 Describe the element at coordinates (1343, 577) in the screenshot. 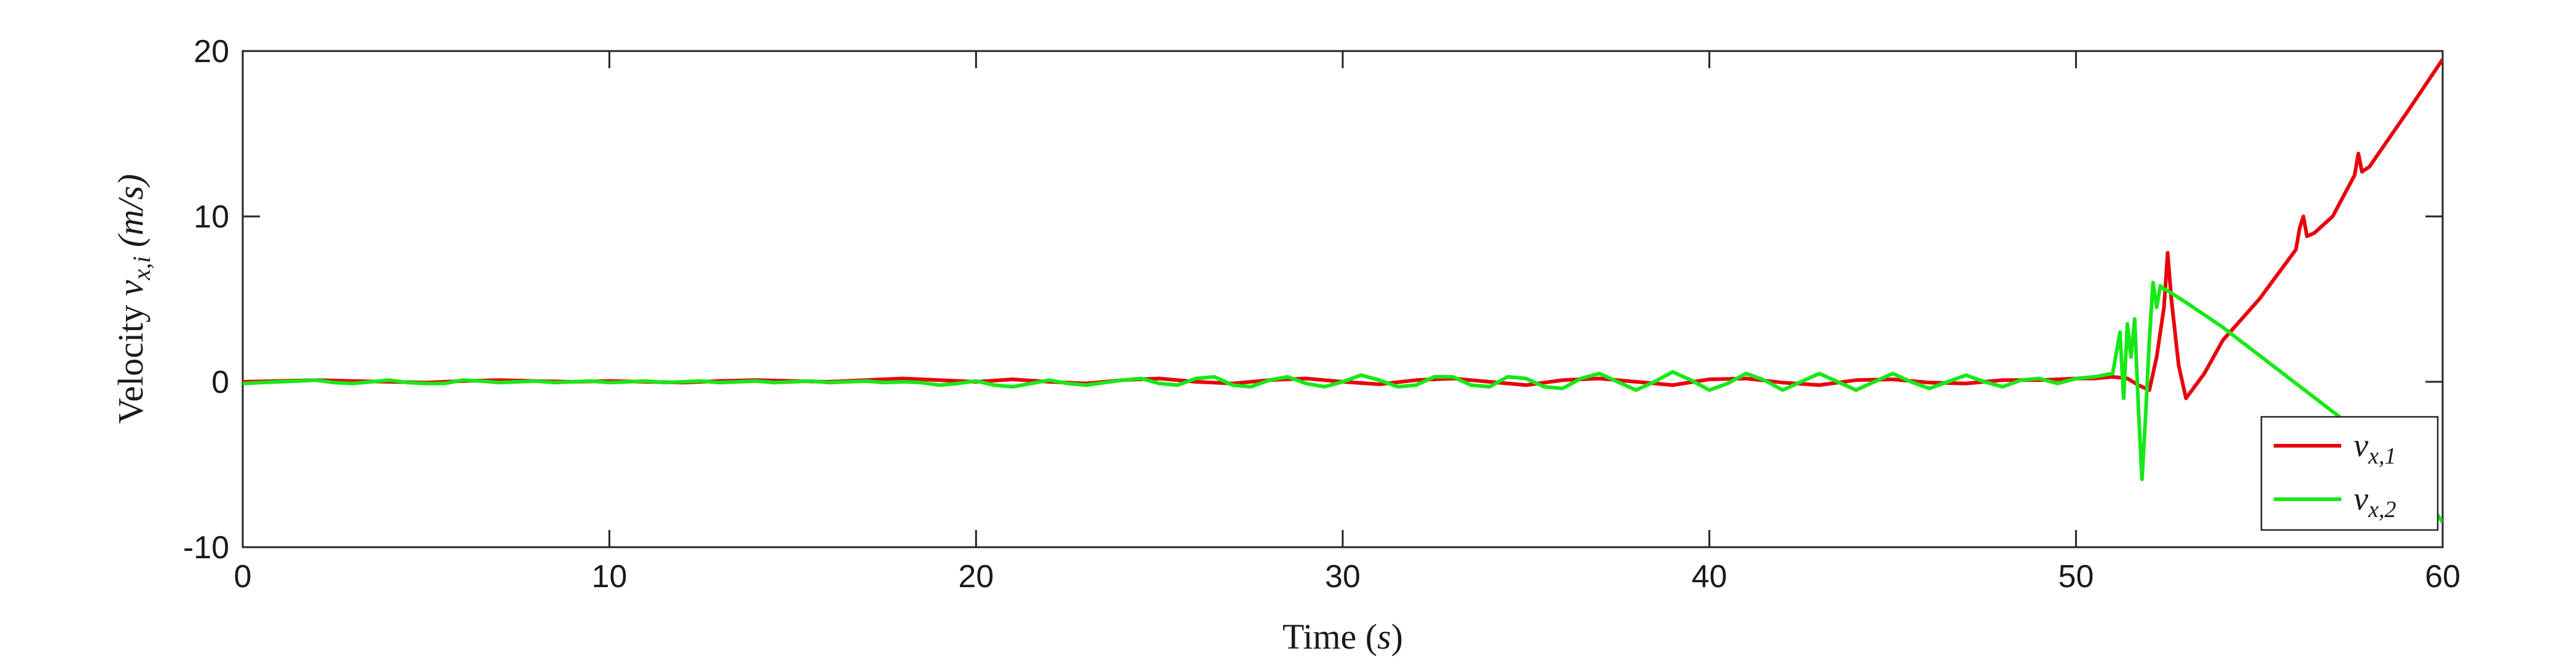

I see `x-tick-label: 30` at that location.